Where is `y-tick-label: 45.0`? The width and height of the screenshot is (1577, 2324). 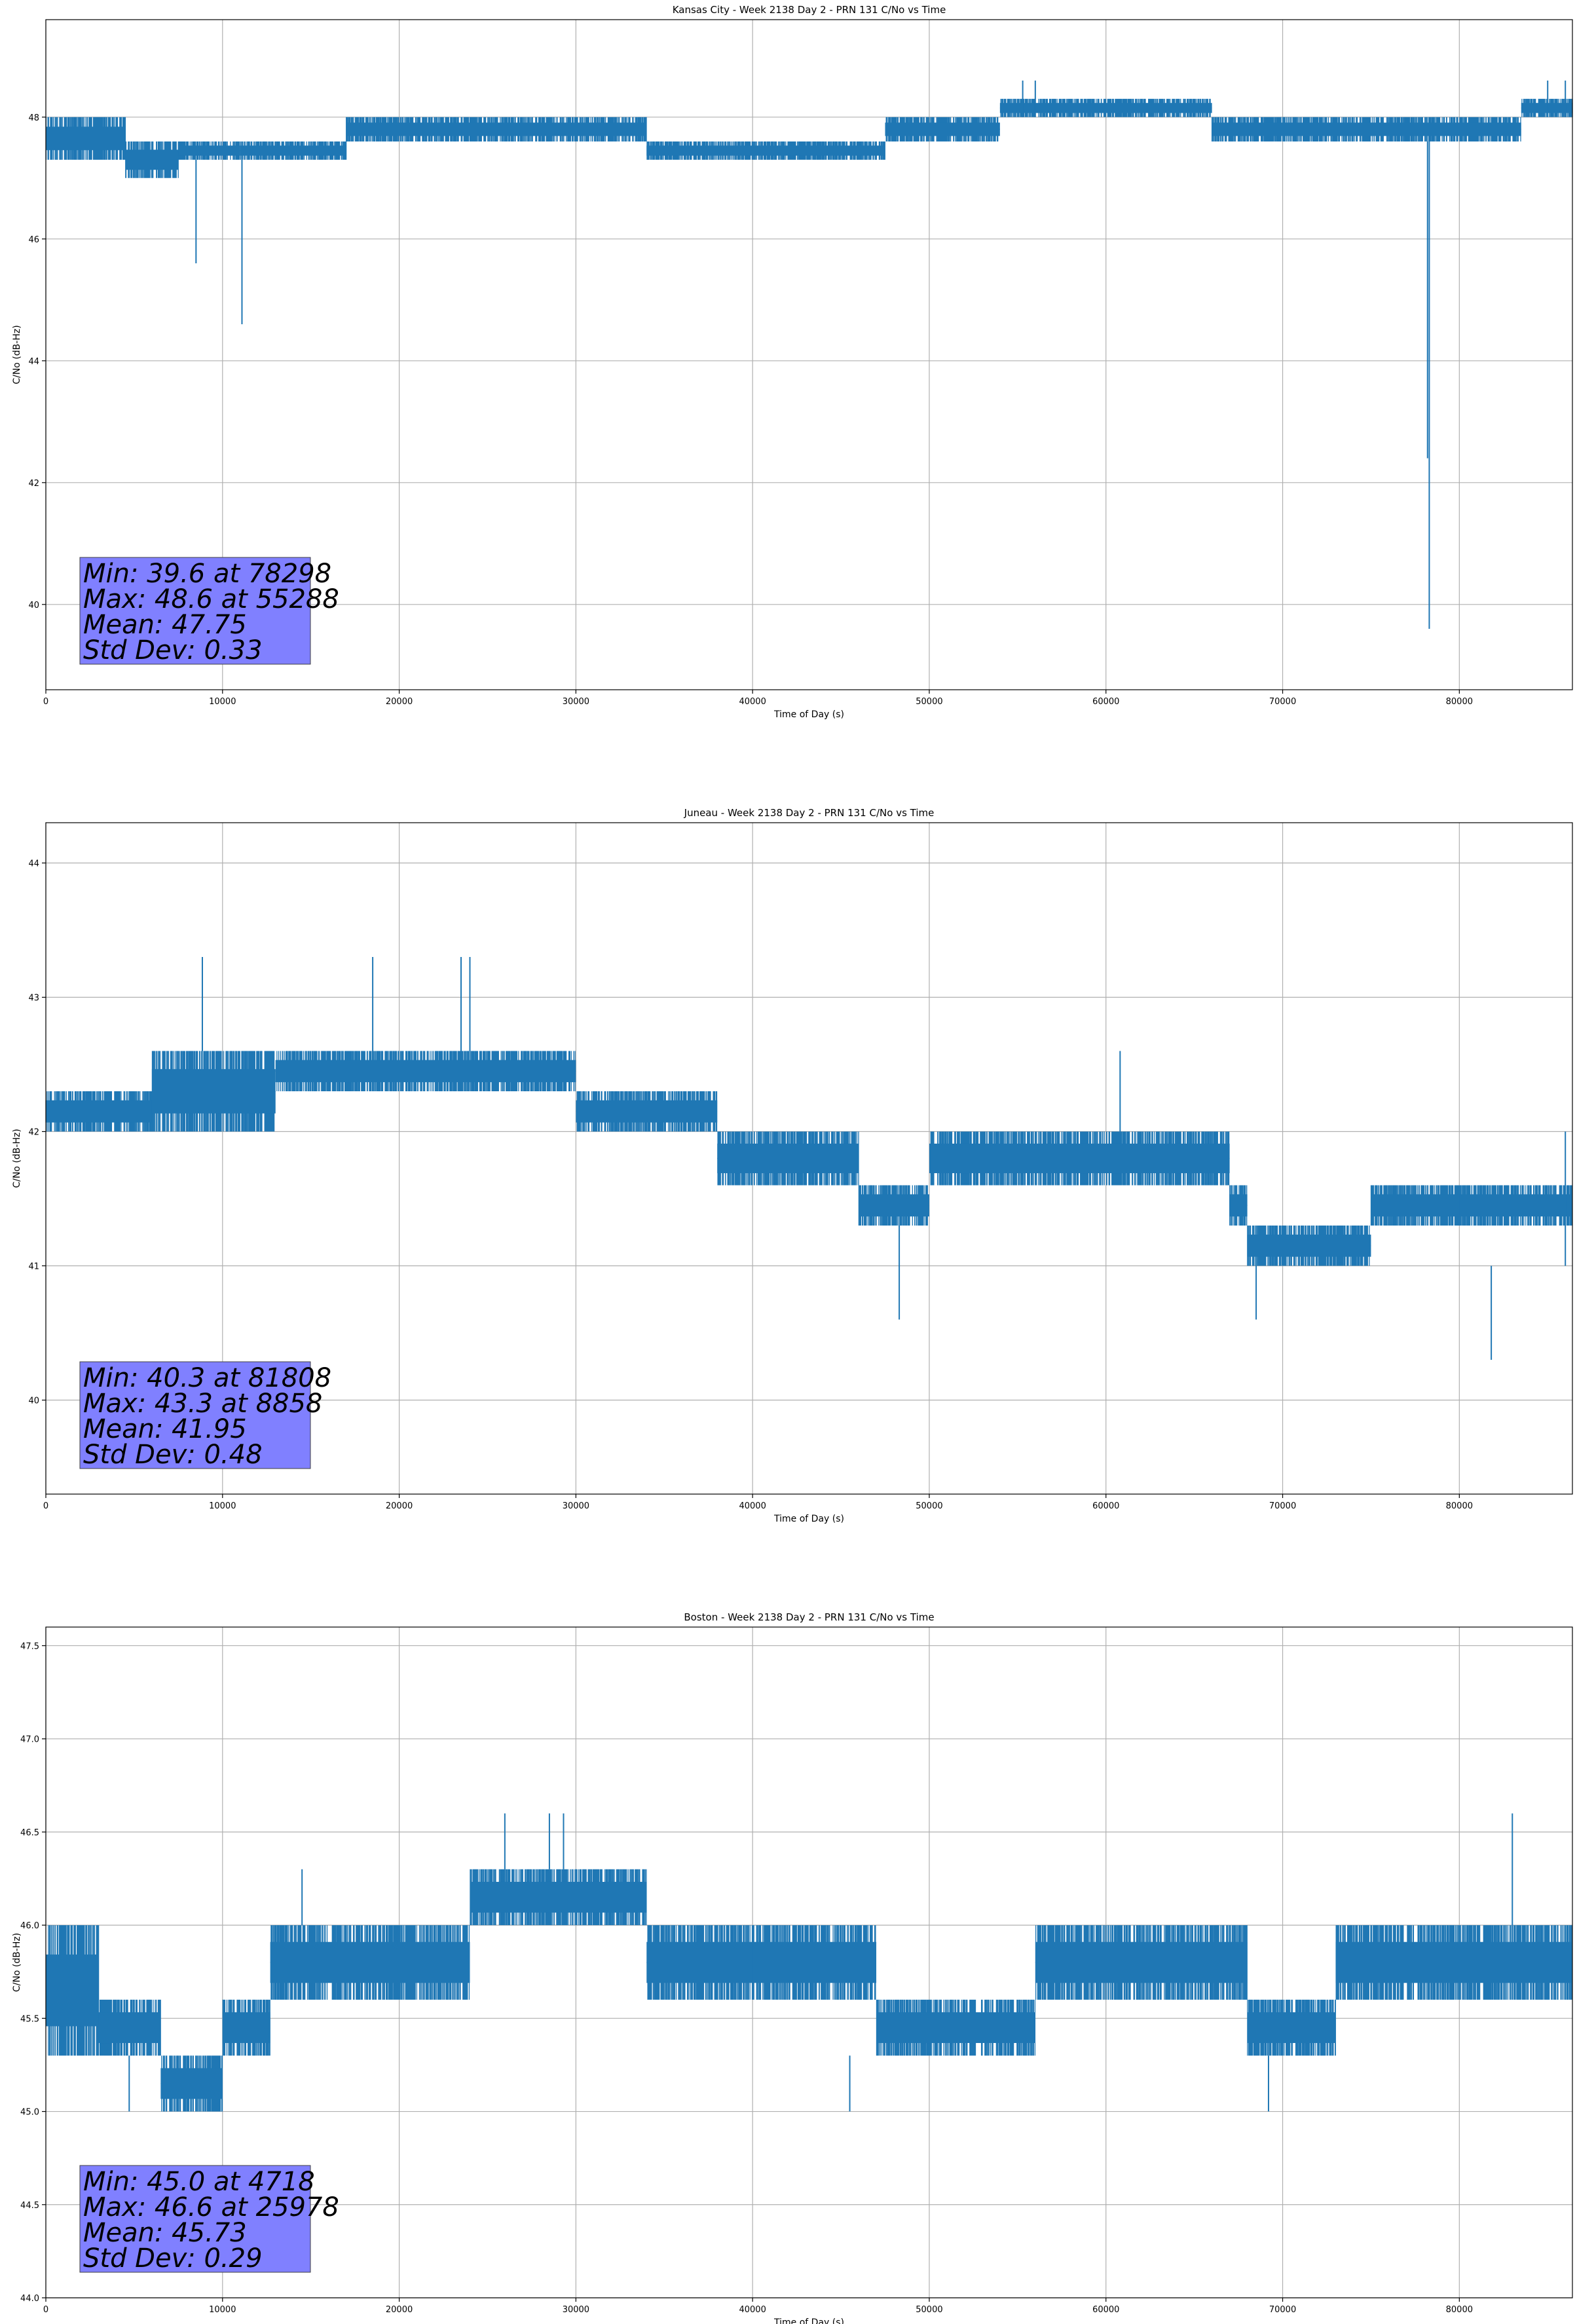
y-tick-label: 45.0 is located at coordinates (29, 2113).